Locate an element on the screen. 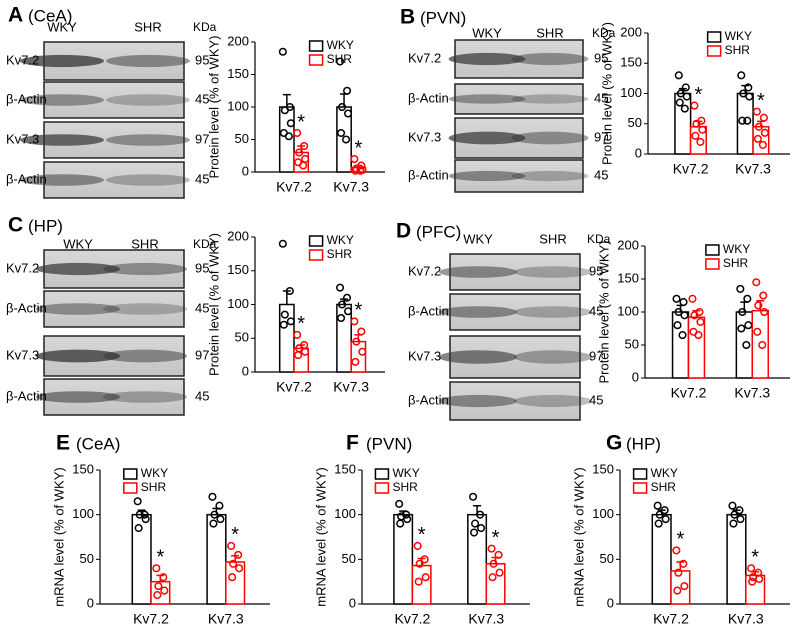 Image resolution: width=800 pixels, height=634 pixels. x-tick-label: Kv7.3 is located at coordinates (746, 619).